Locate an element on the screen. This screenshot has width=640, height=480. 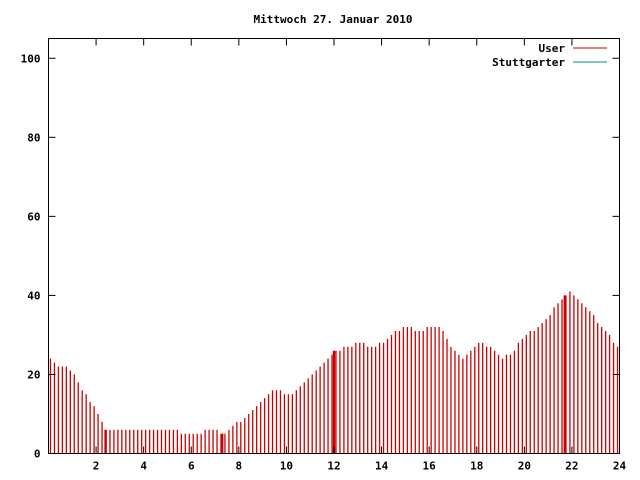
x-tick-label: 10 is located at coordinates (286, 466).